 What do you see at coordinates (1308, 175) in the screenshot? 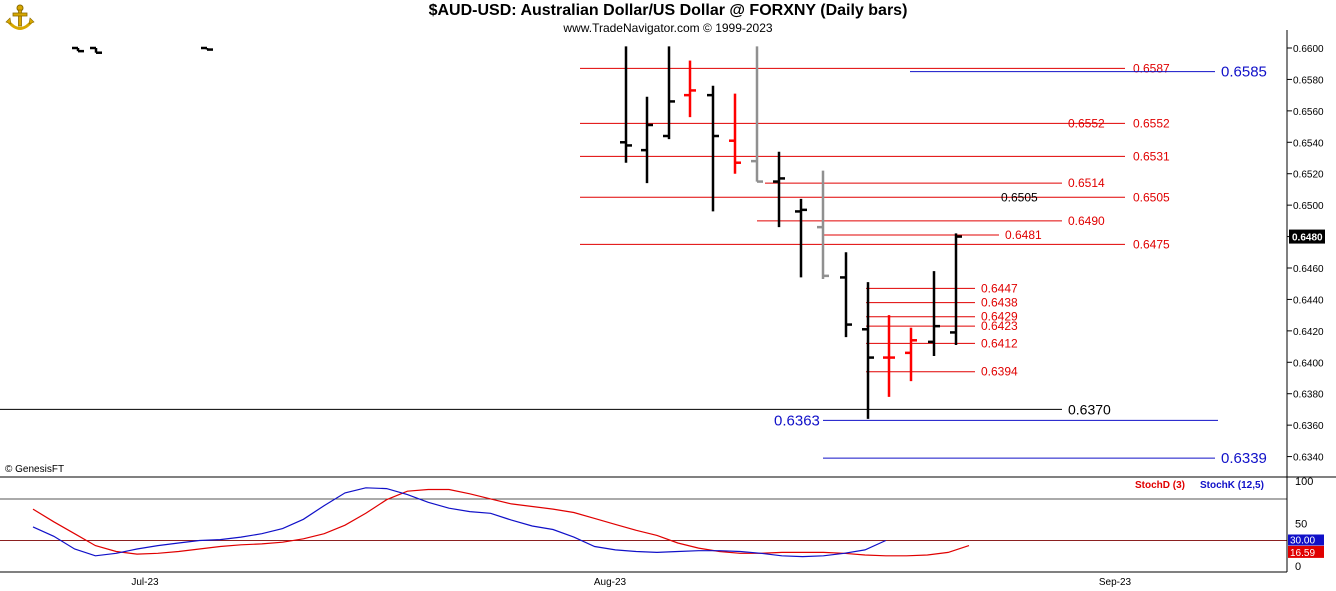
I see `price-axis-label: 0.6520` at bounding box center [1308, 175].